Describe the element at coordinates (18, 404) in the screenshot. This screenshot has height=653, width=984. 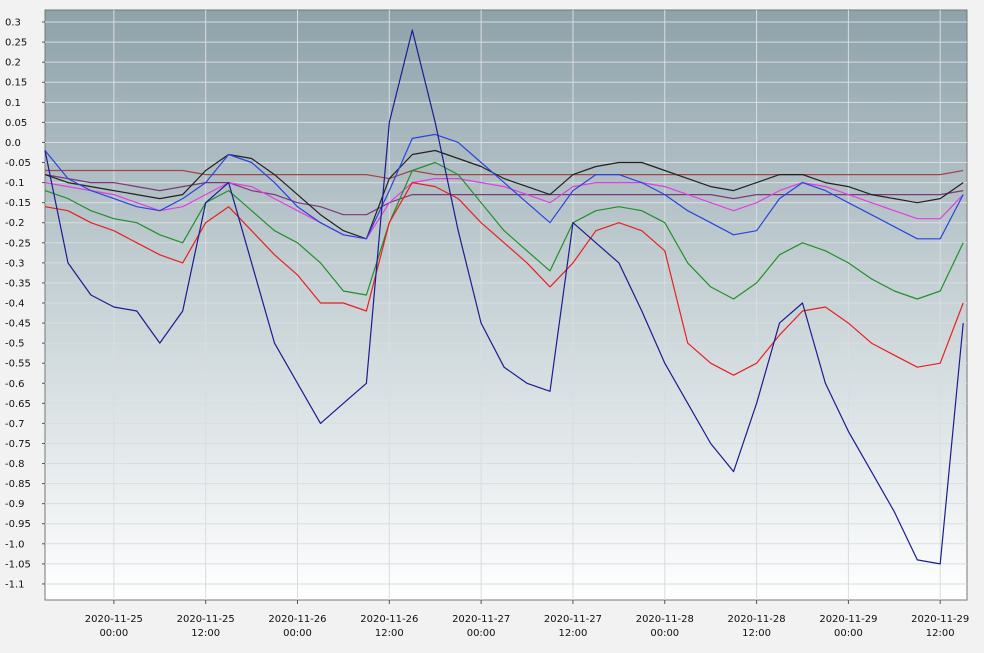
I see `y-tick-label: -0.65` at that location.